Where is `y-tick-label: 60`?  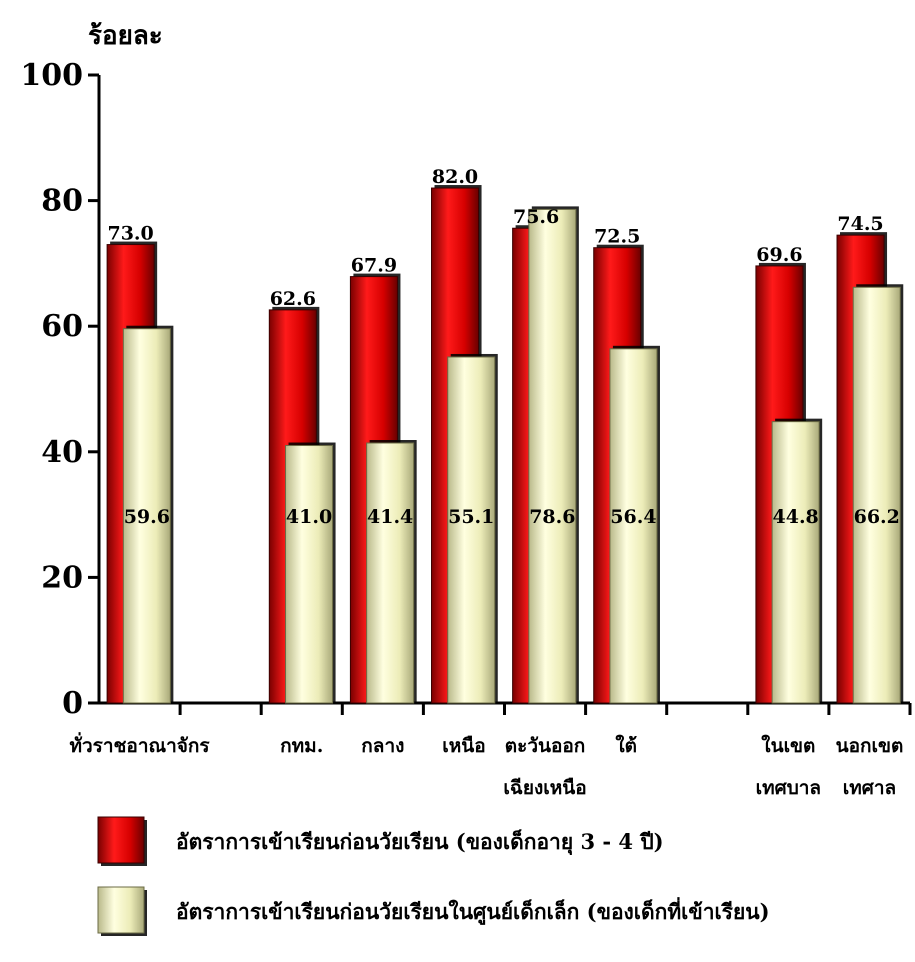 y-tick-label: 60 is located at coordinates (62, 326).